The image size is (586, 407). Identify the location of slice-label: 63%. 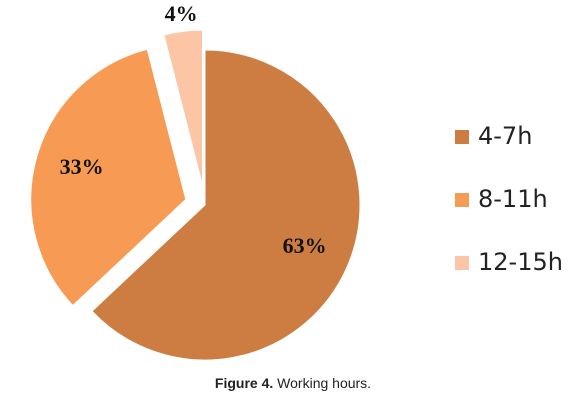
(305, 245).